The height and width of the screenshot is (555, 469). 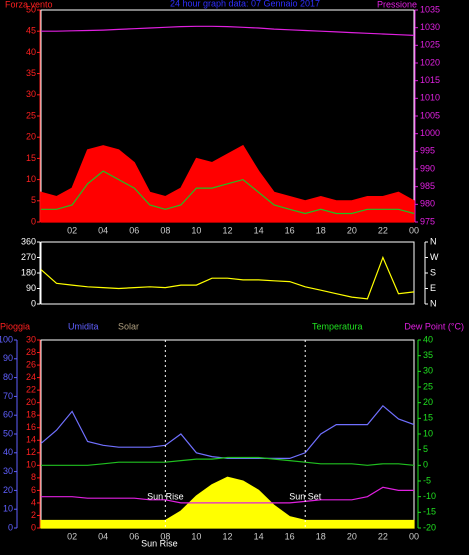 What do you see at coordinates (429, 496) in the screenshot?
I see `y-tick-label: -10` at bounding box center [429, 496].